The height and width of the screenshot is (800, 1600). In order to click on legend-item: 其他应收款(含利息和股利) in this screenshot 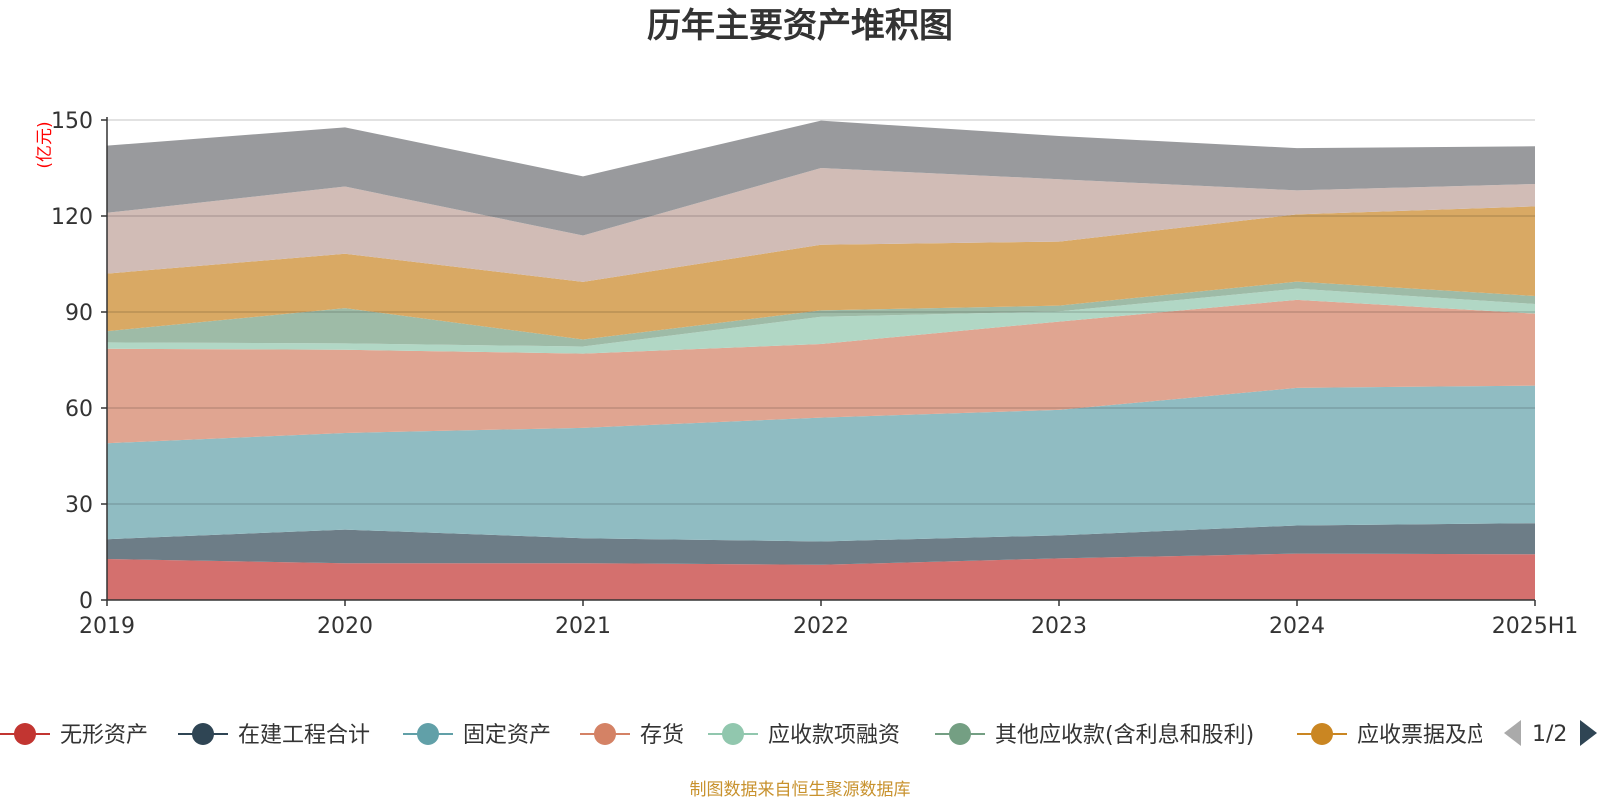, I will do `click(1094, 735)`.